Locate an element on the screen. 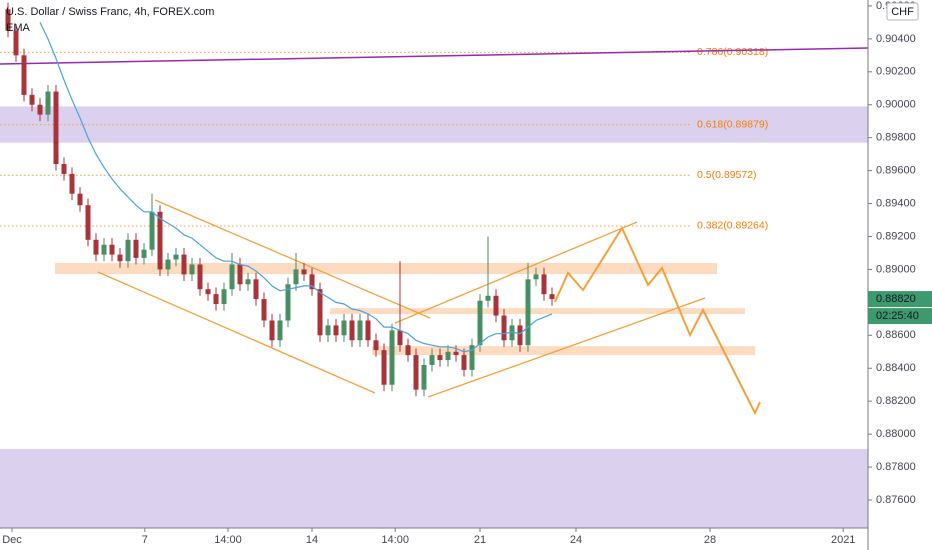  countdown-tag is located at coordinates (900, 316).